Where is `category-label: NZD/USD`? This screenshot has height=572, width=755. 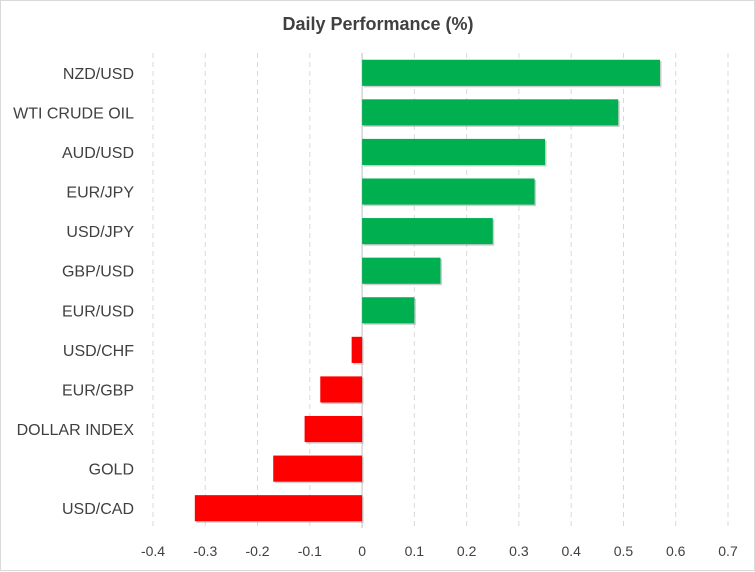 category-label: NZD/USD is located at coordinates (98, 74).